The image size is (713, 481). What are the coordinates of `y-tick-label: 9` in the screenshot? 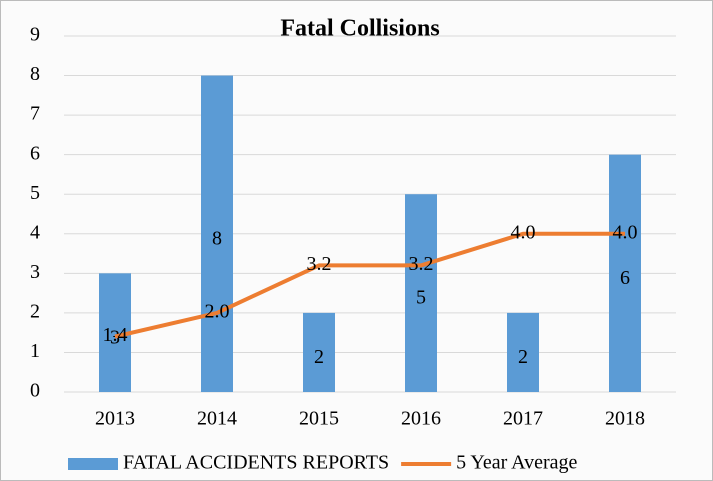 It's located at (35, 35).